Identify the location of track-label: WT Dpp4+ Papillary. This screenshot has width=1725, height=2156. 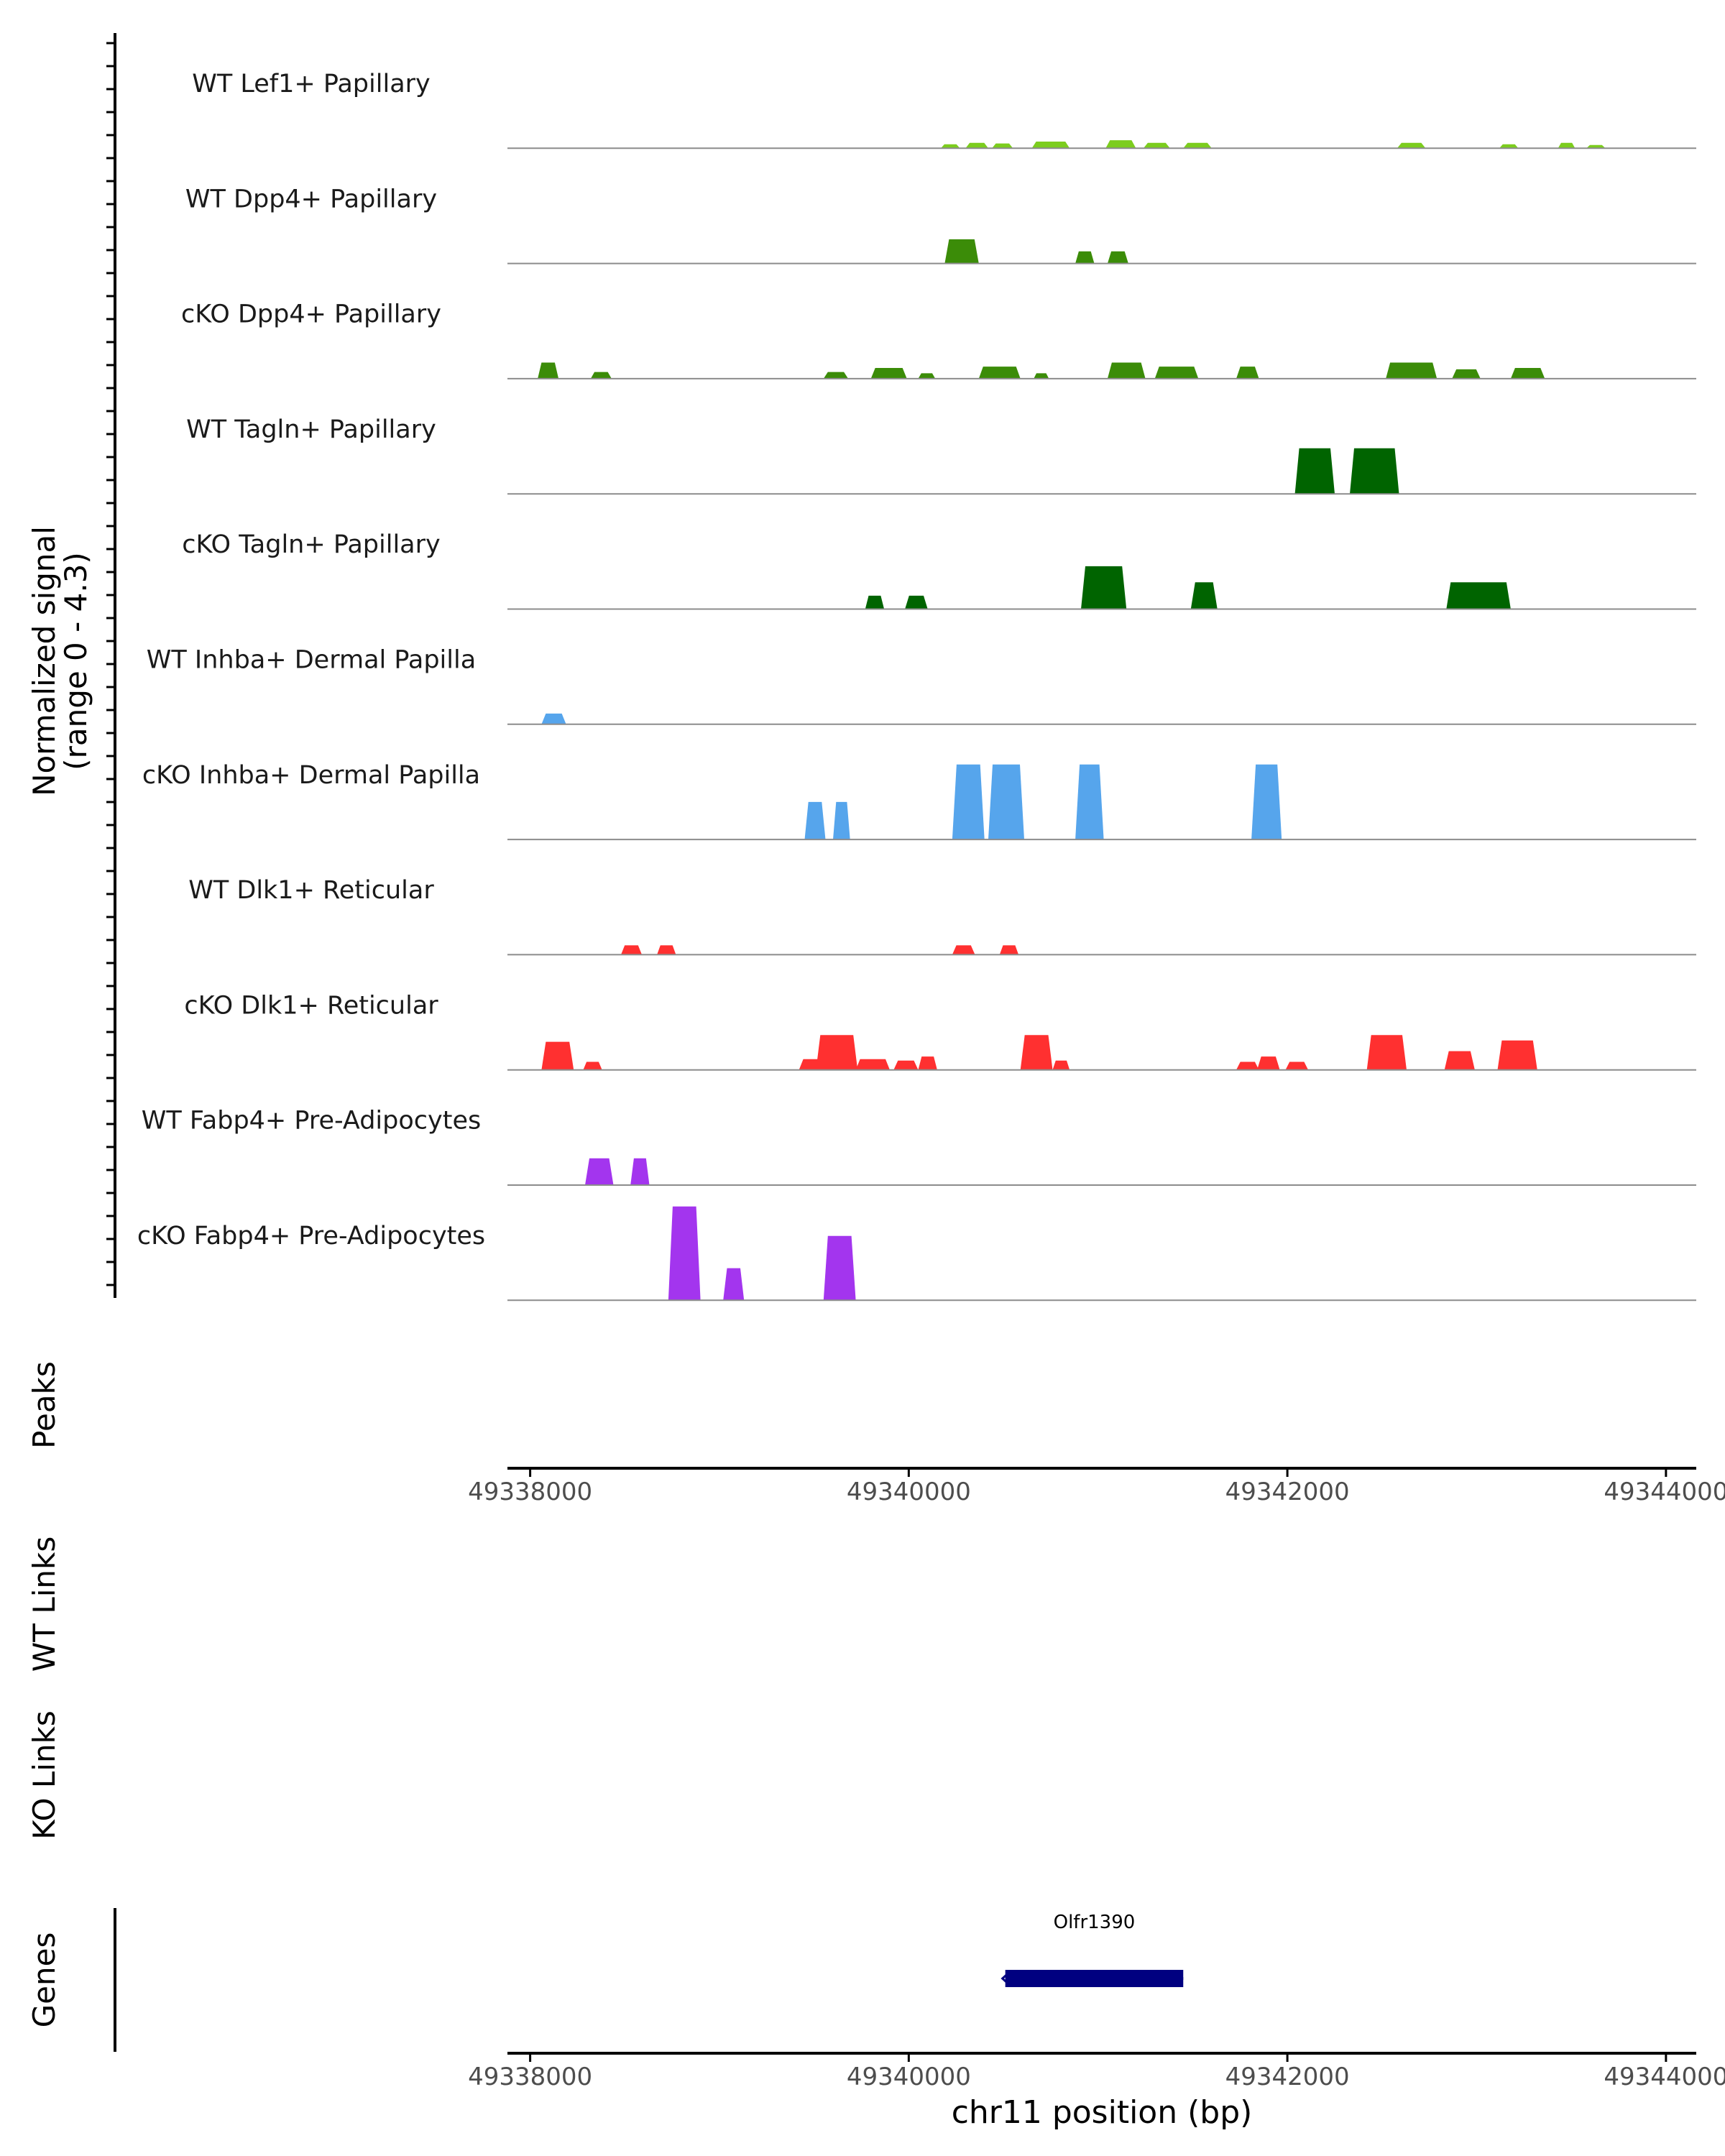
(311, 199).